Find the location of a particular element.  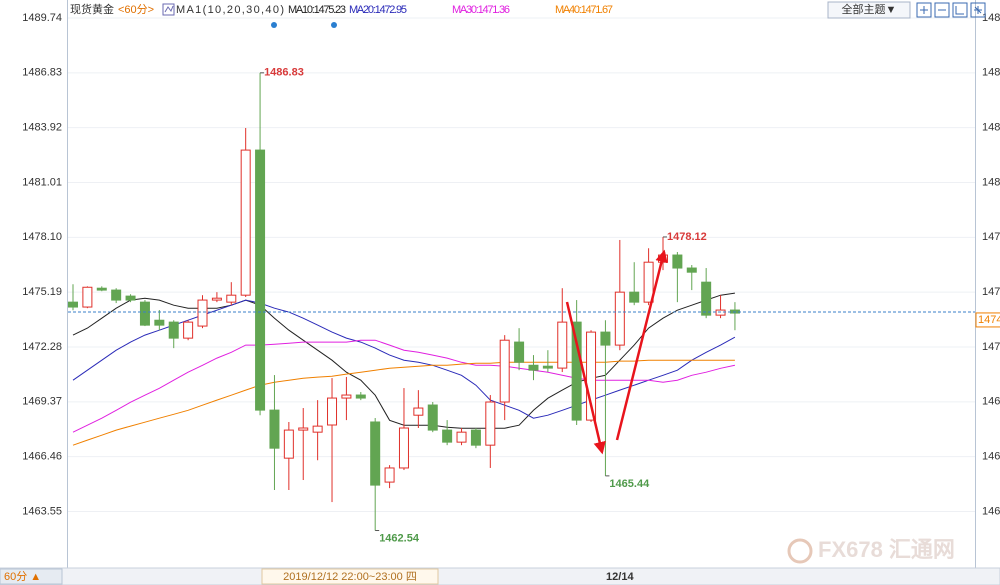

legend-entry: MA30:1471.36 is located at coordinates (481, 10).